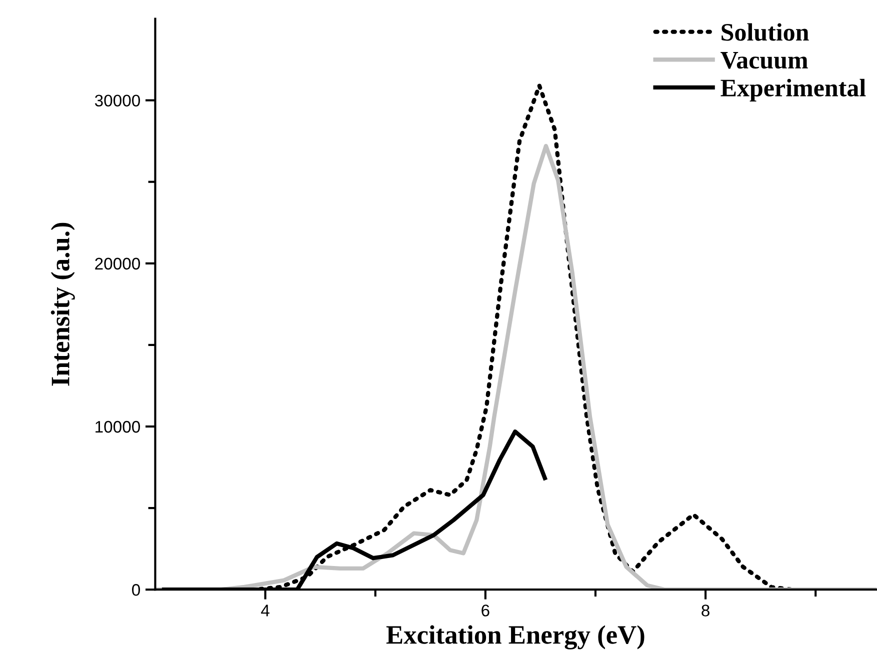 This screenshot has width=877, height=670. What do you see at coordinates (62, 304) in the screenshot?
I see `y-axis-title: Intensity (a.u.)` at bounding box center [62, 304].